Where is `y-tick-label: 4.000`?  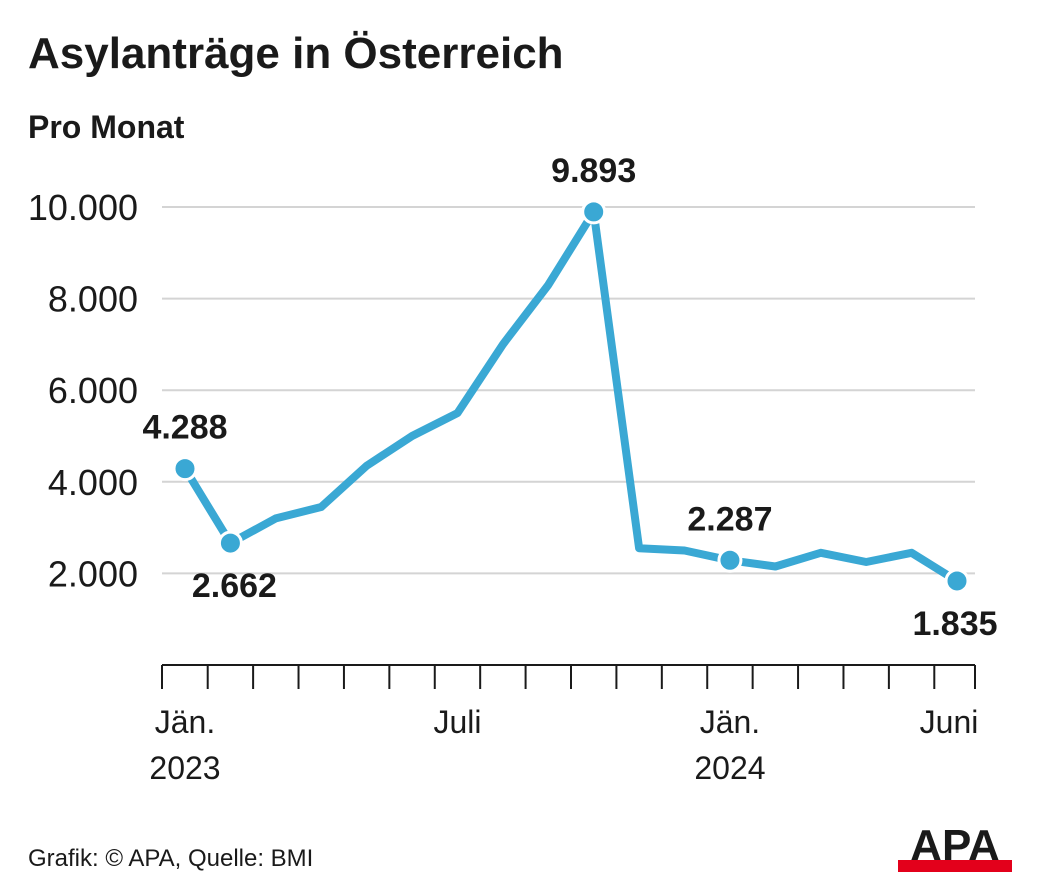
y-tick-label: 4.000 is located at coordinates (93, 482).